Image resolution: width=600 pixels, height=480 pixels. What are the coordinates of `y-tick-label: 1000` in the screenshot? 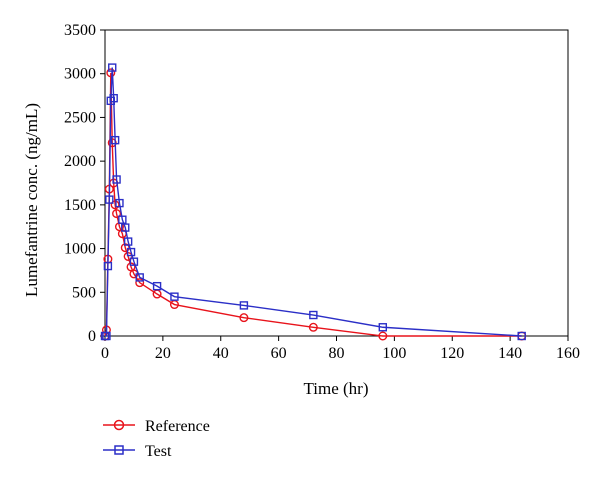 It's located at (80, 249).